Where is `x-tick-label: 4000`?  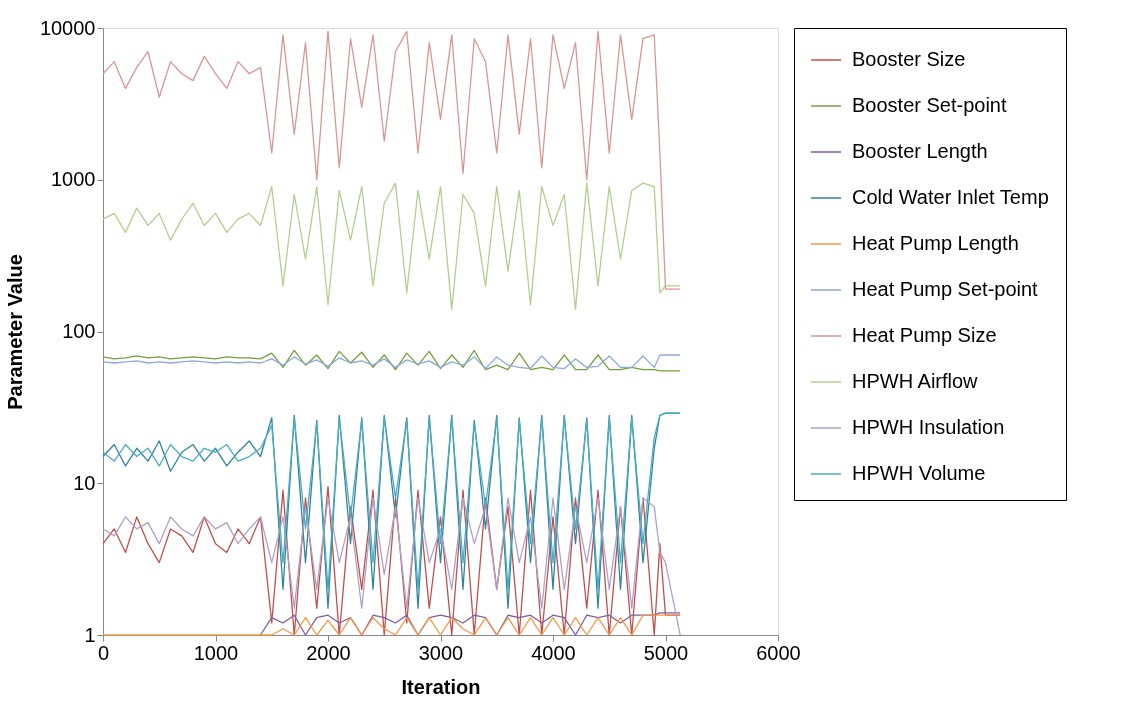 x-tick-label: 4000 is located at coordinates (553, 652).